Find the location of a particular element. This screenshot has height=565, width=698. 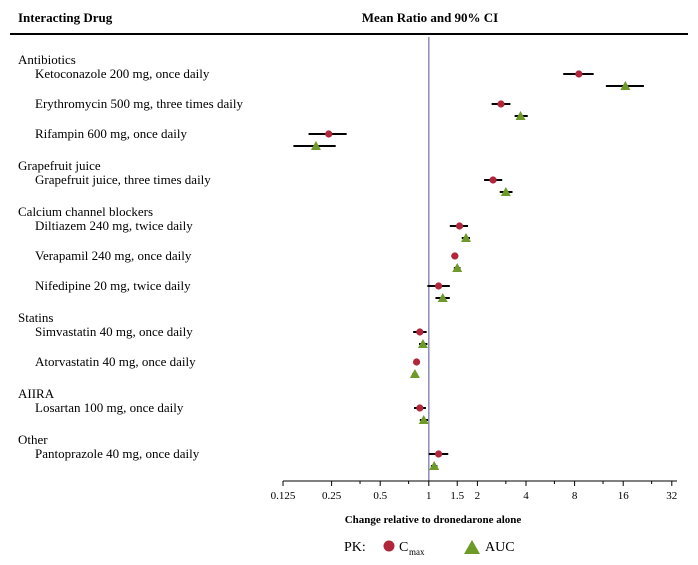

x-tick-label: 32 is located at coordinates (671, 496).